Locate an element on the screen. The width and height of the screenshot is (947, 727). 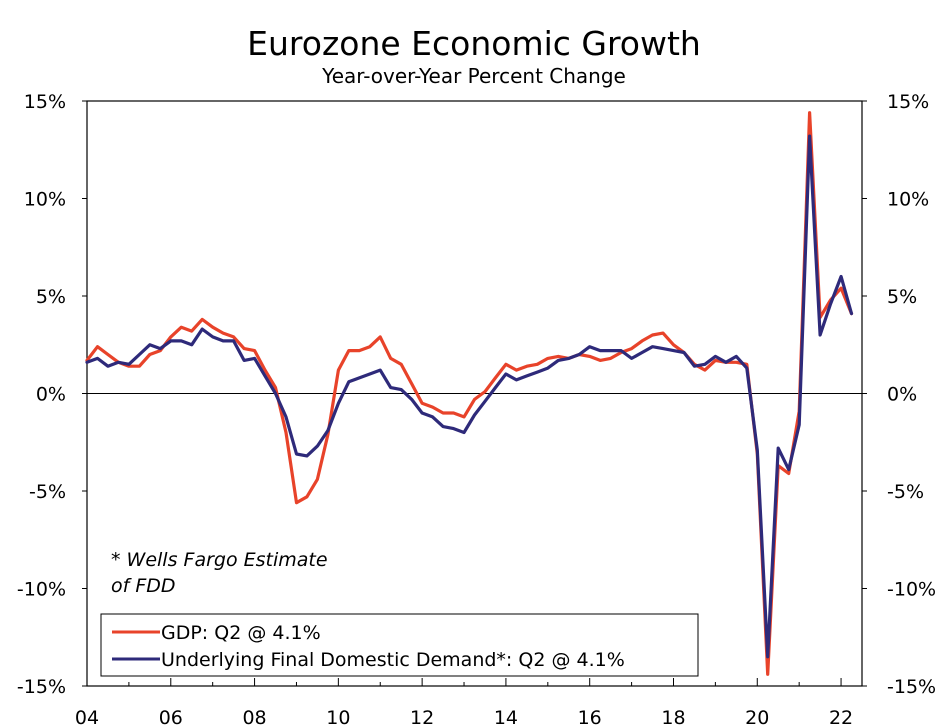
y-tick-label-right: 5% is located at coordinates (902, 297).